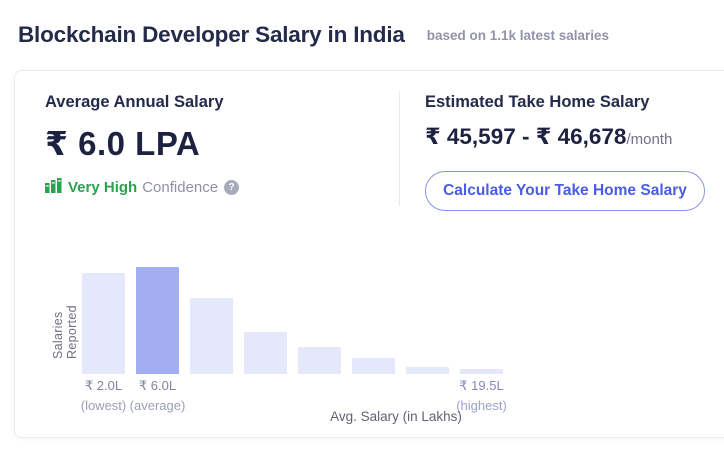 Image resolution: width=724 pixels, height=449 pixels. Describe the element at coordinates (104, 395) in the screenshot. I see `bar-annotation: ₹ 2.0L (lowest)` at that location.